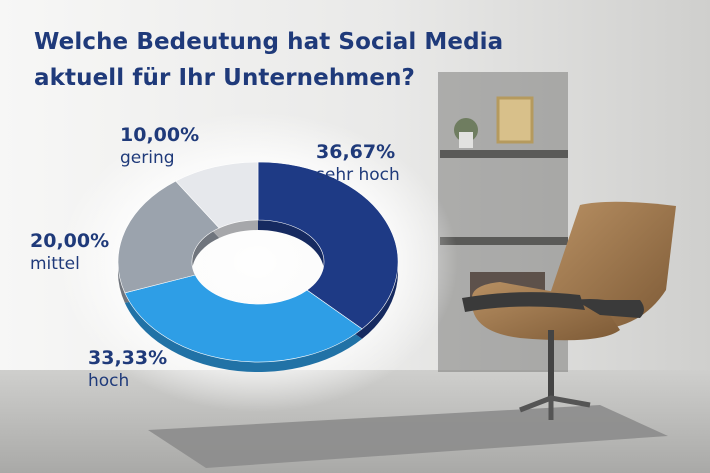  I want to click on label-hoch: 33,33% hoch, so click(127, 369).